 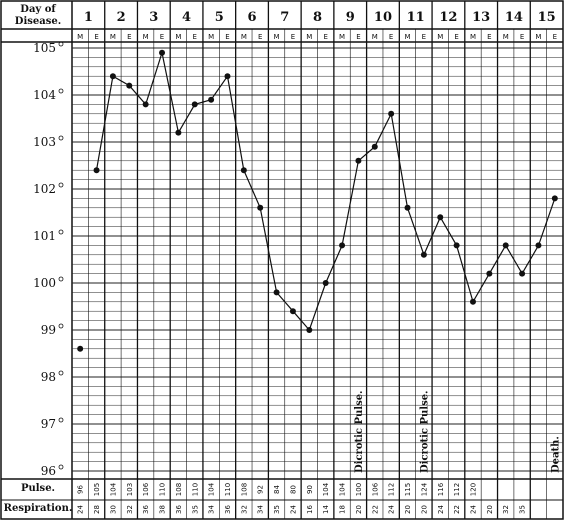 What do you see at coordinates (310, 489) in the screenshot?
I see `pulse-value: 90` at bounding box center [310, 489].